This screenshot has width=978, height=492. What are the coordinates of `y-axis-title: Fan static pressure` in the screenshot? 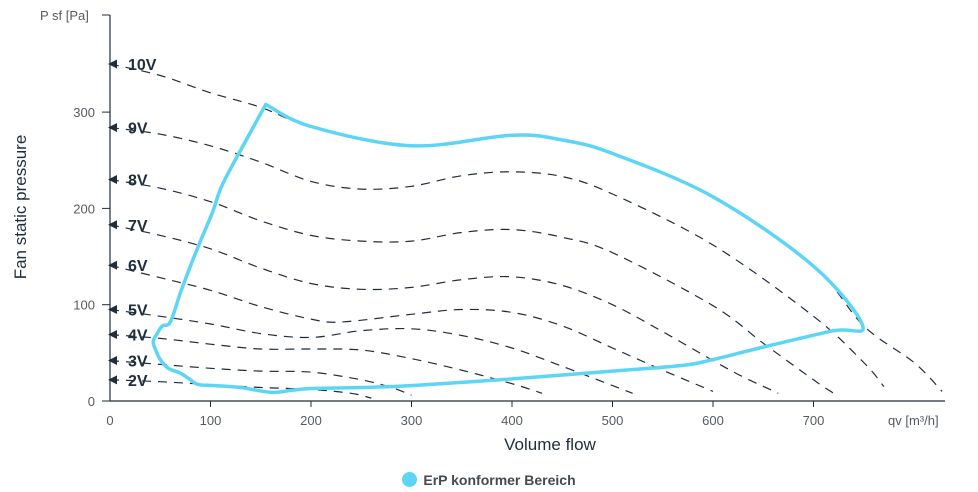 It's located at (20, 207).